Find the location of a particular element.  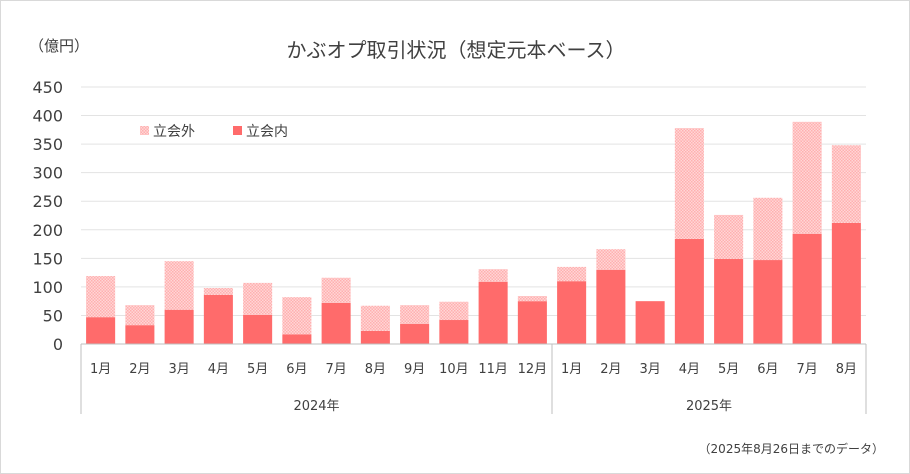

group-label: 2025年 is located at coordinates (709, 406).